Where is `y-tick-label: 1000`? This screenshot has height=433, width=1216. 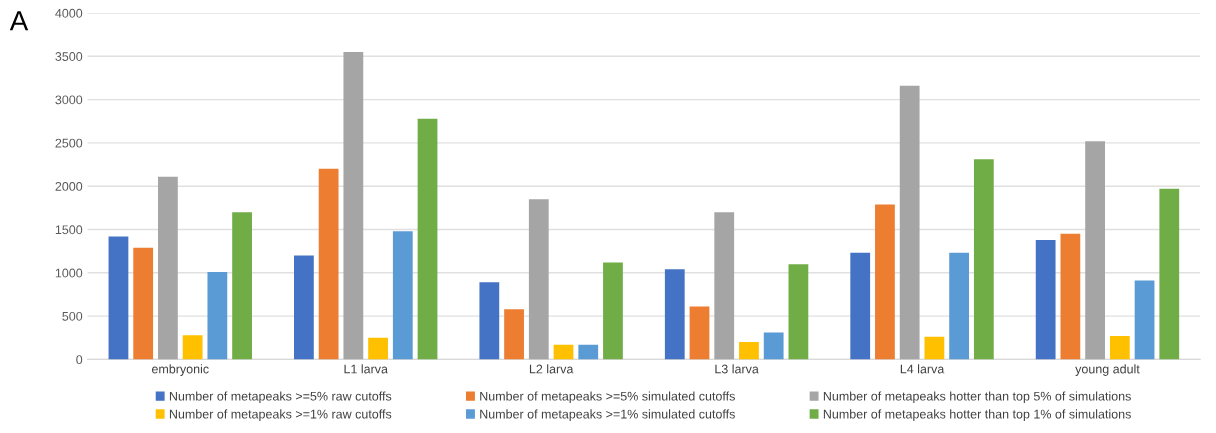
y-tick-label: 1000 is located at coordinates (69, 273).